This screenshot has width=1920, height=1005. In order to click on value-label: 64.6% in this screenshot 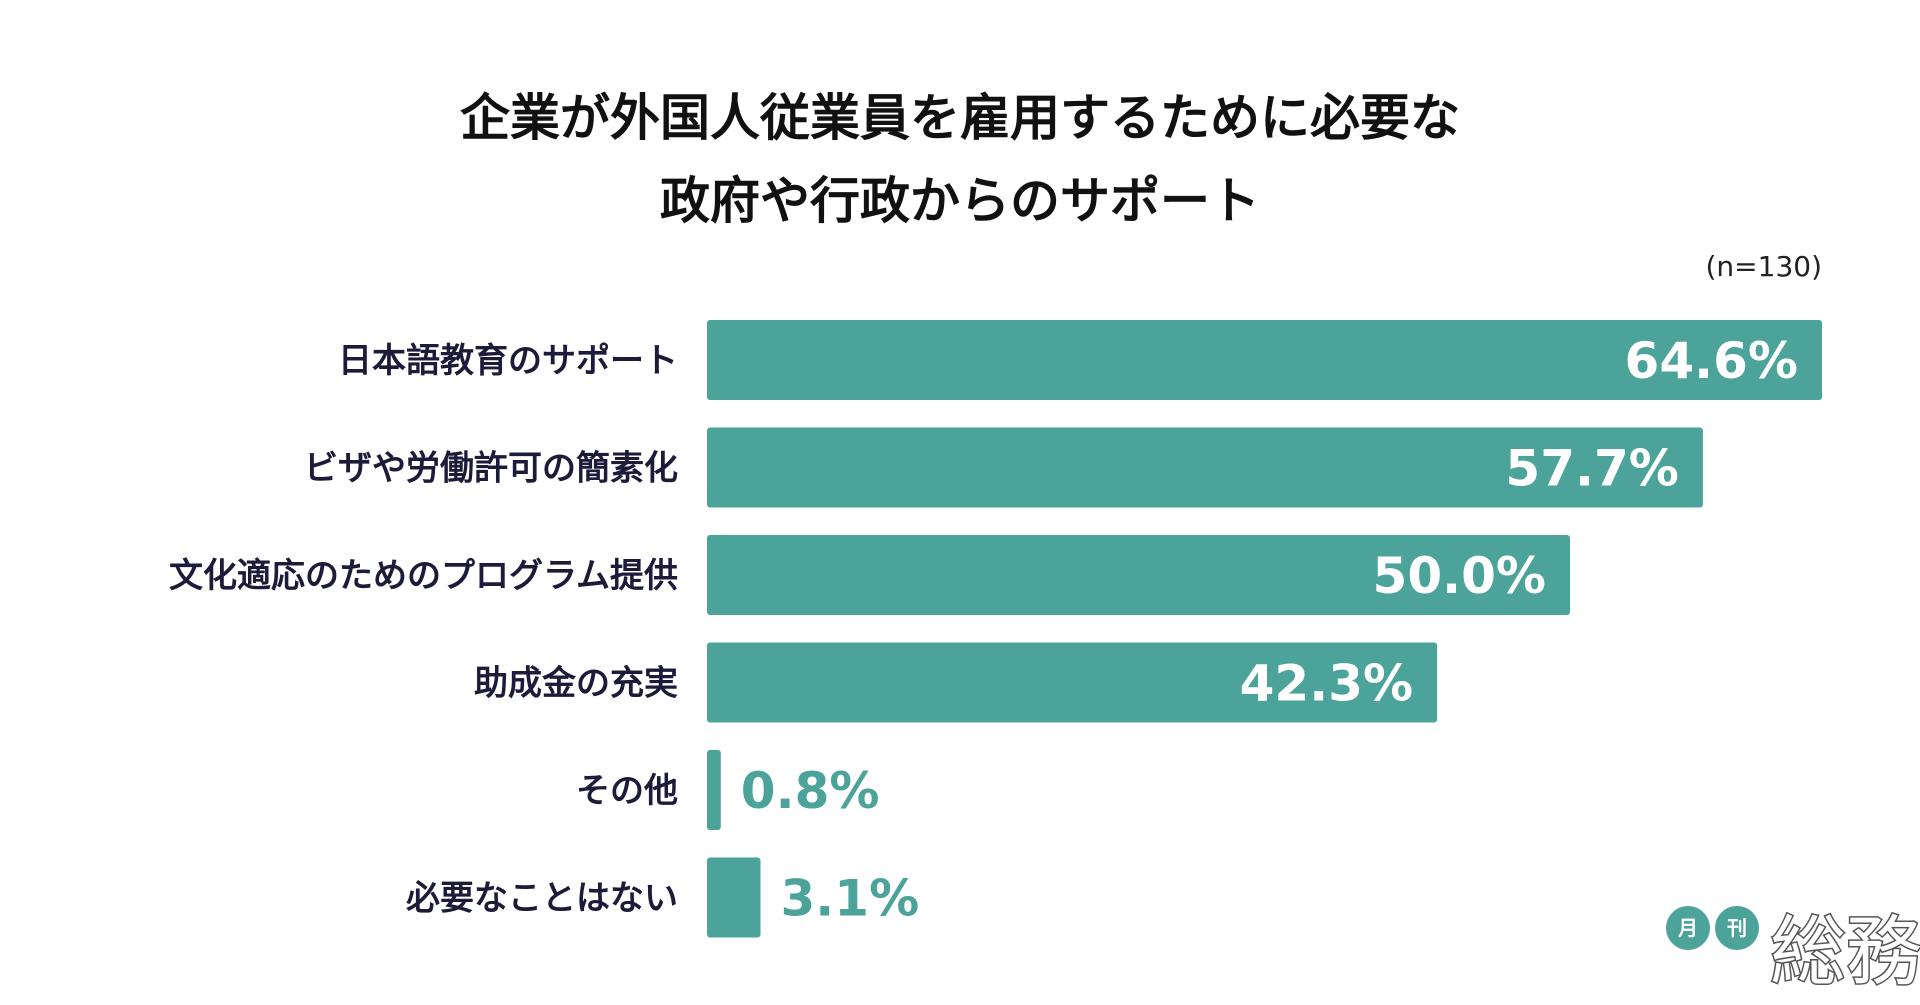, I will do `click(1711, 361)`.